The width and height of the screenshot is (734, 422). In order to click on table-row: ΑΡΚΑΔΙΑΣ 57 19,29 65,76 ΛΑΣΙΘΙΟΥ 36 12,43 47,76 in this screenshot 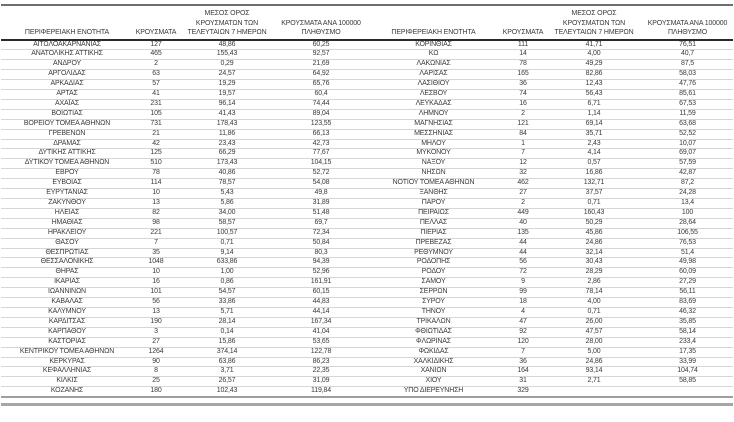, I will do `click(367, 85)`.